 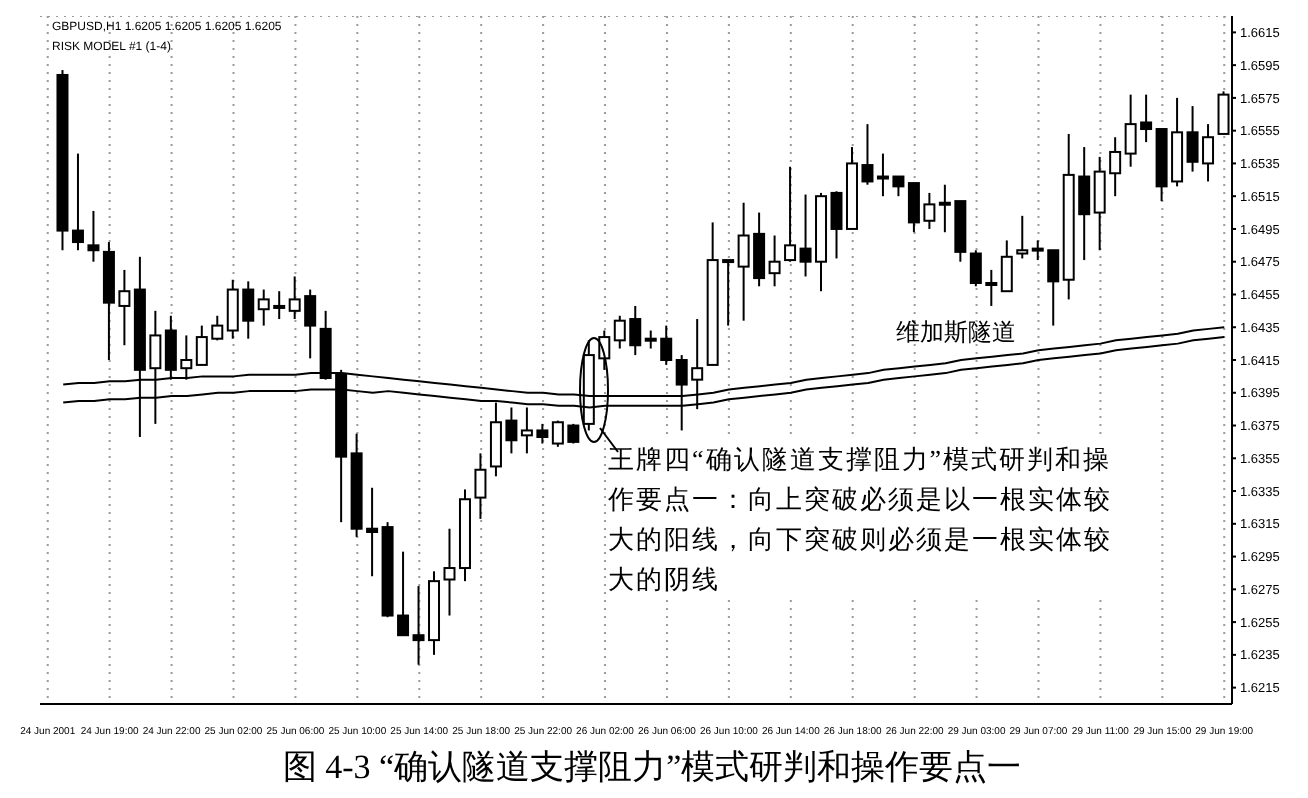 I want to click on text: 图 4-3 “确认隧道支撑阻力”模式研判和操作要点一, so click(x=652, y=768).